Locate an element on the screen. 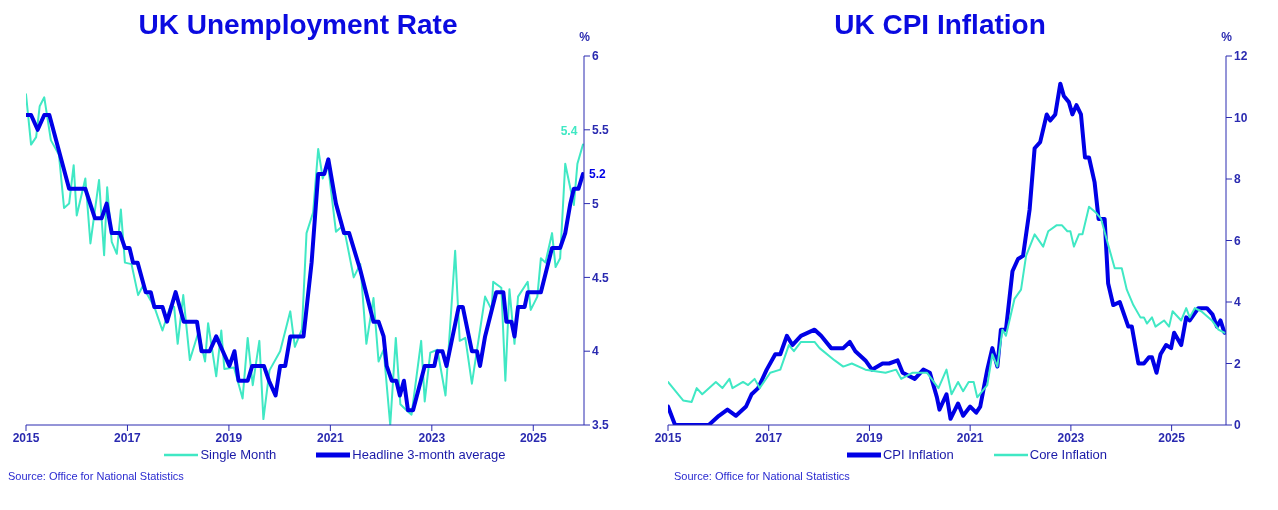 This screenshot has height=510, width=1278. y-tick-label: 4.5 is located at coordinates (601, 277).